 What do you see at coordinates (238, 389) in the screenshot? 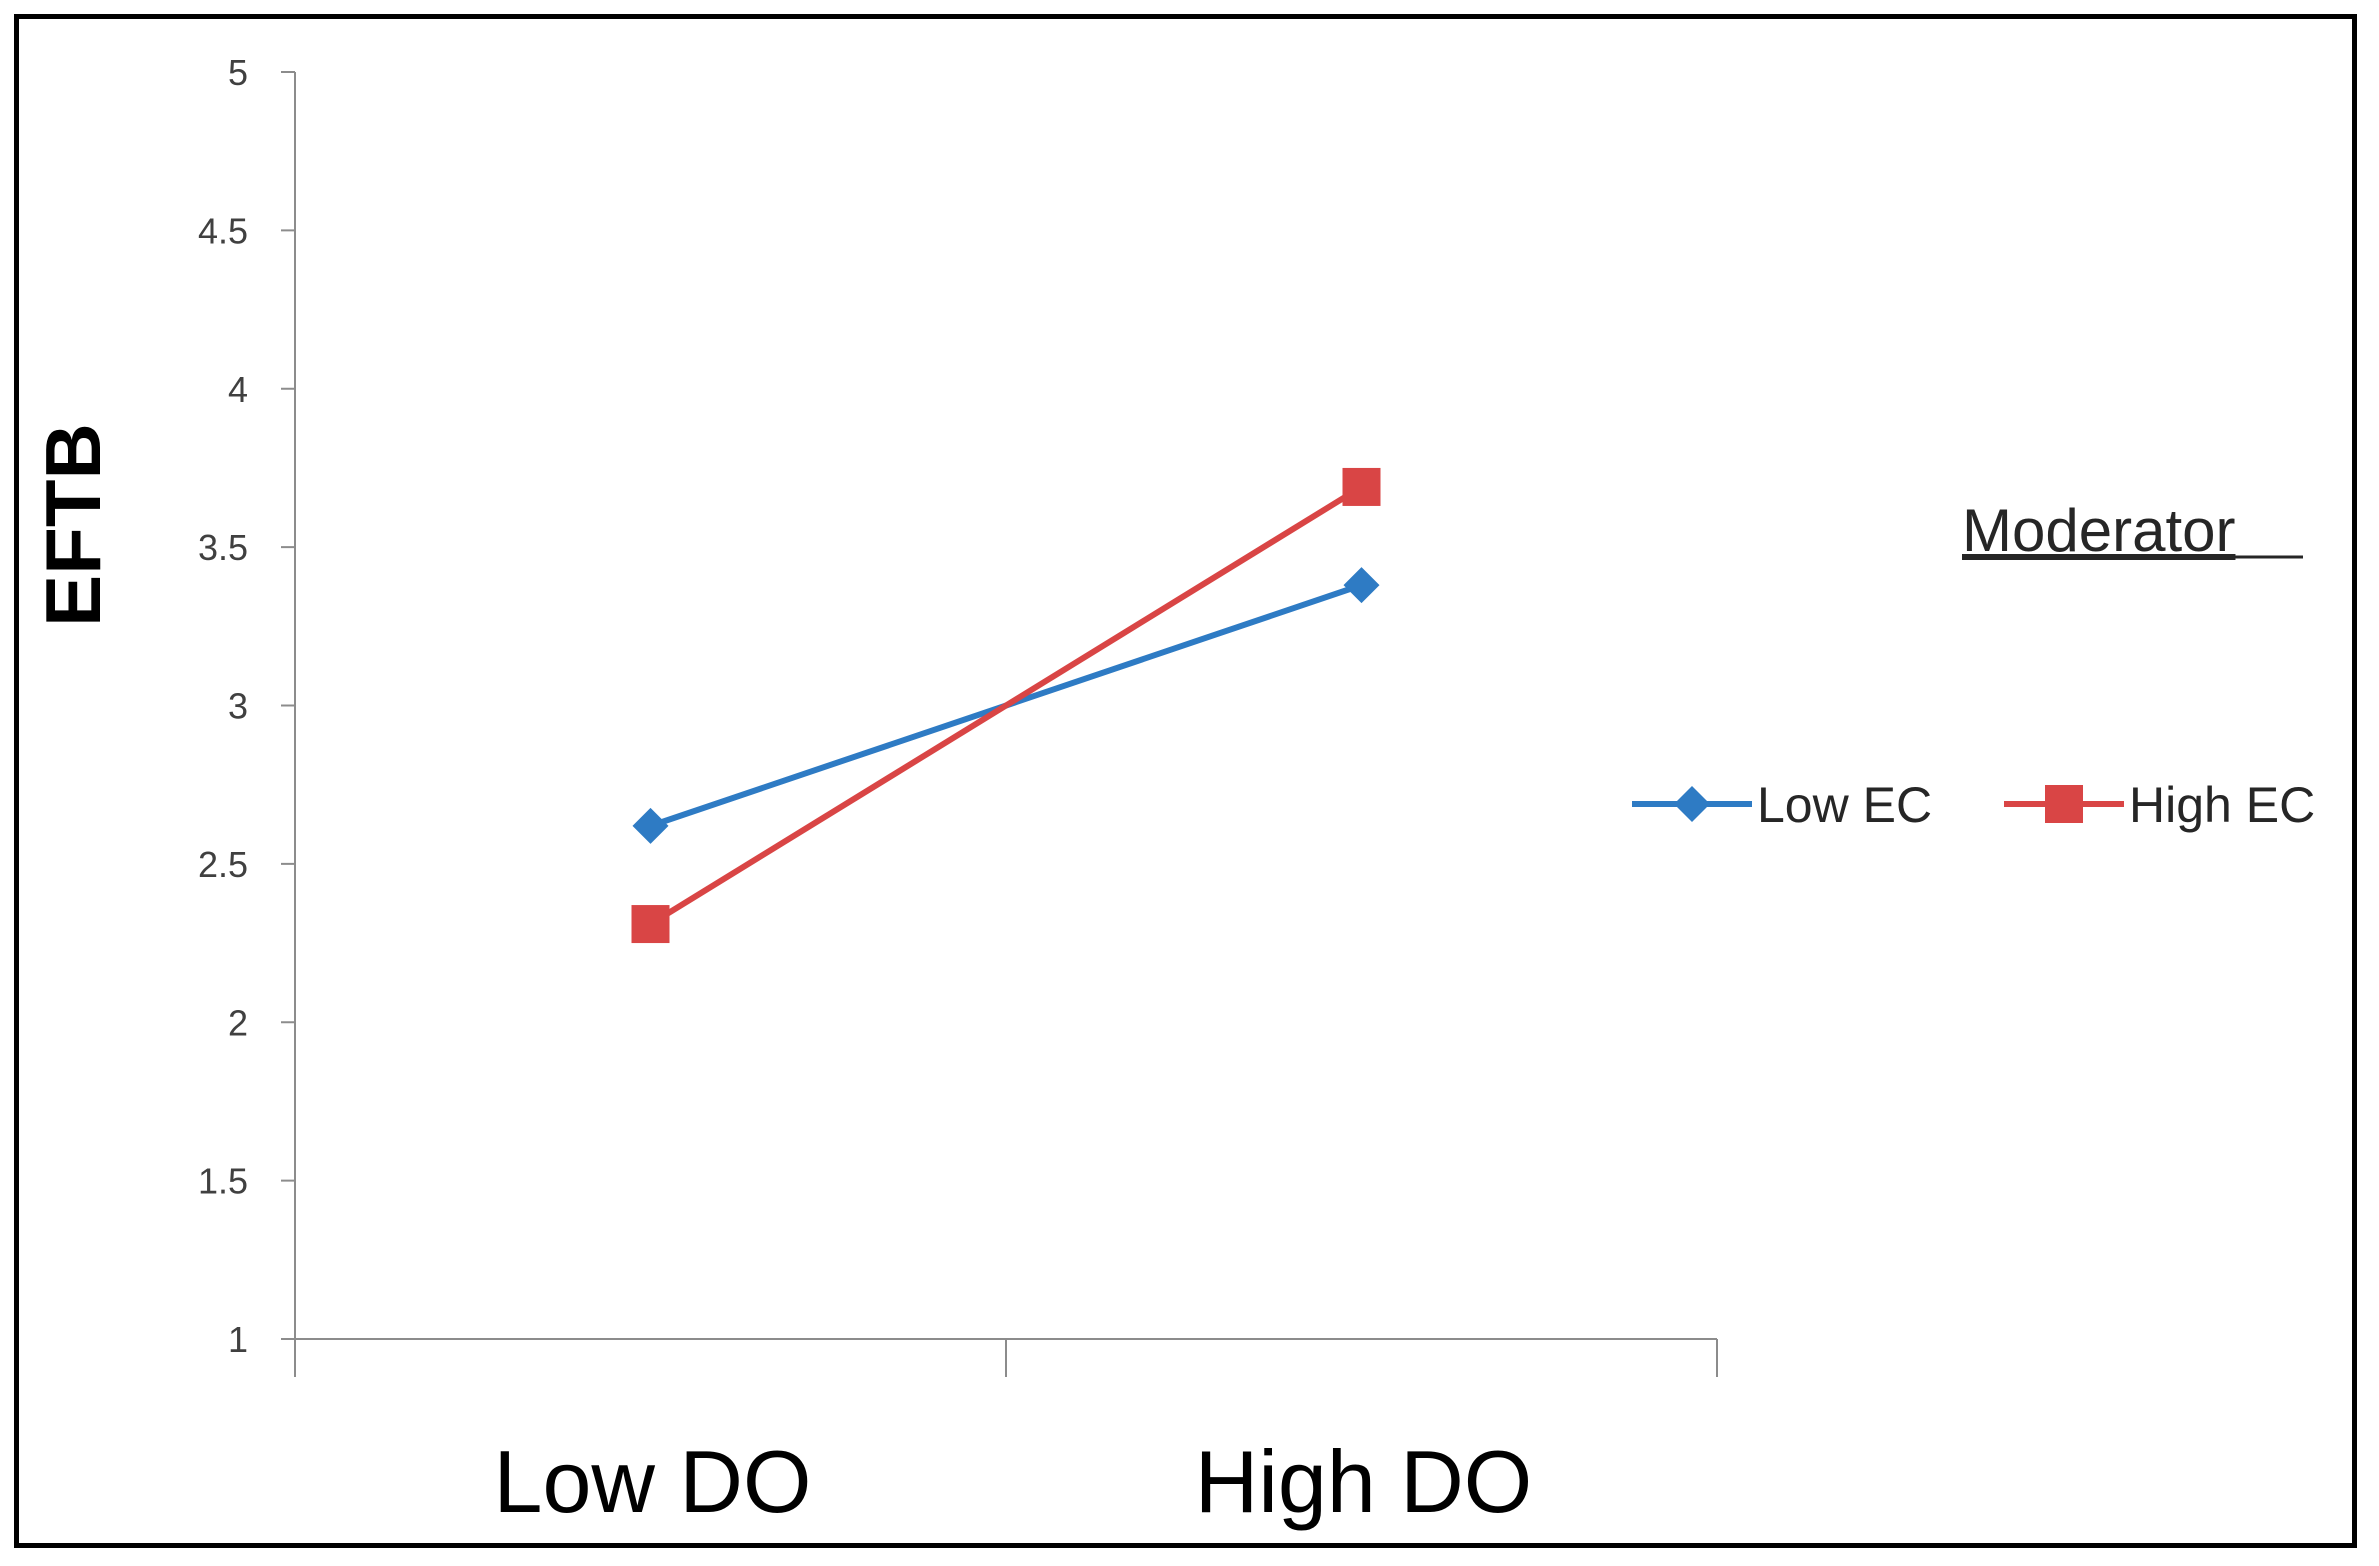
I see `y-tick-label: 4` at bounding box center [238, 389].